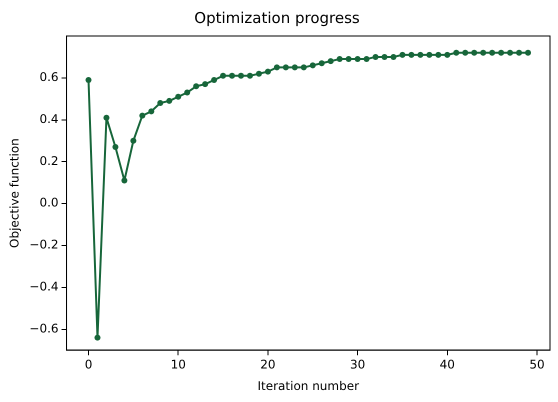 The height and width of the screenshot is (402, 558). I want to click on x-tick-label: 20, so click(268, 365).